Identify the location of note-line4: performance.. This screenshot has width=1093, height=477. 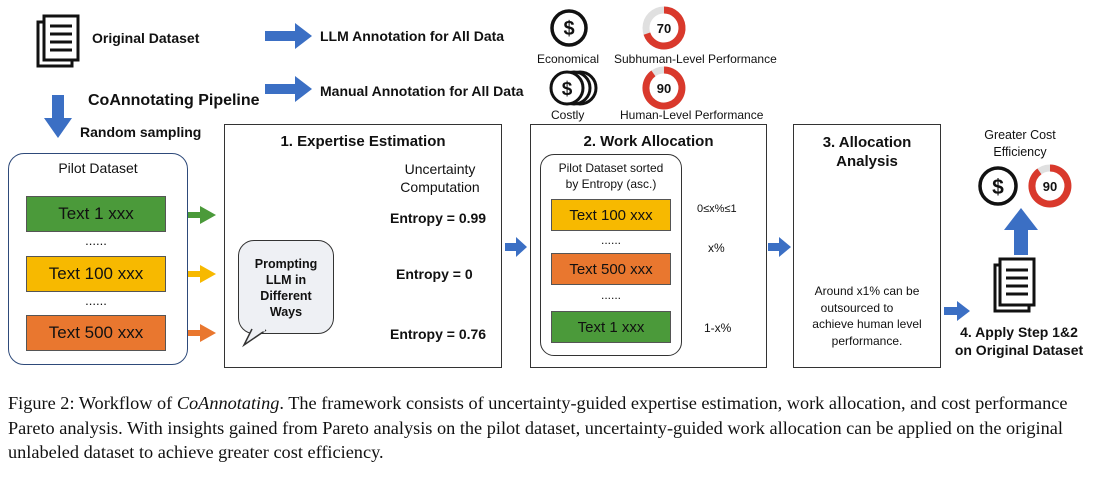
(867, 340).